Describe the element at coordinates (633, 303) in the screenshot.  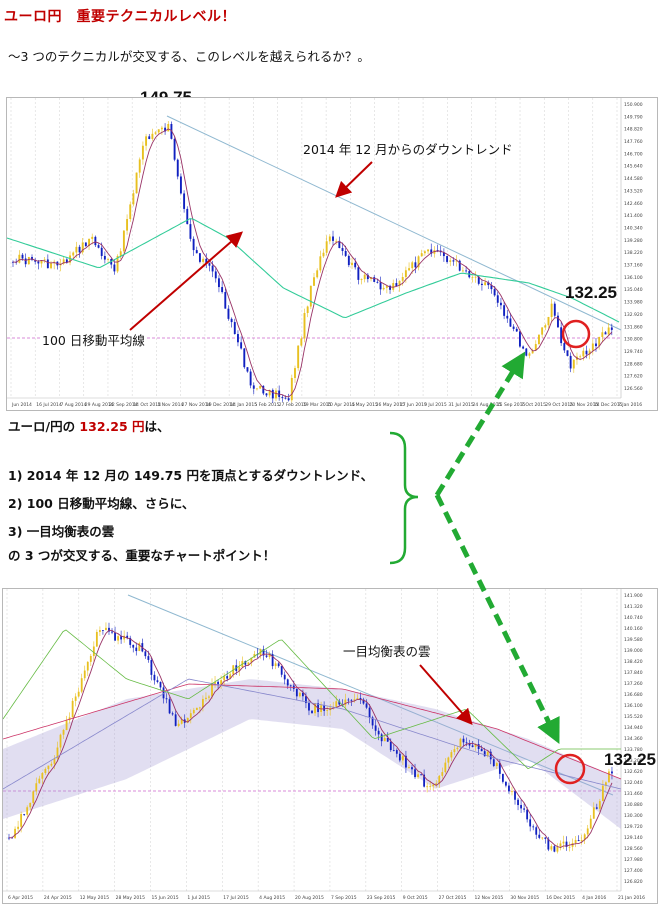
I see `y-tick-label: 133.980` at that location.